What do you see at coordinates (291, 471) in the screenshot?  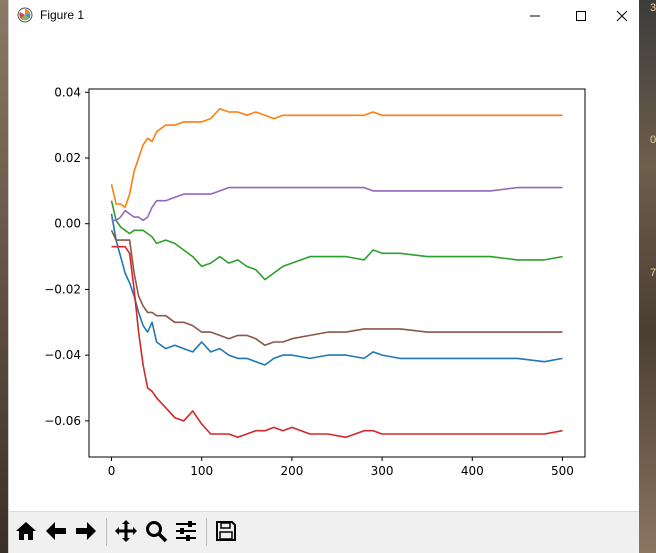 I see `x-tick-label: 200` at bounding box center [291, 471].